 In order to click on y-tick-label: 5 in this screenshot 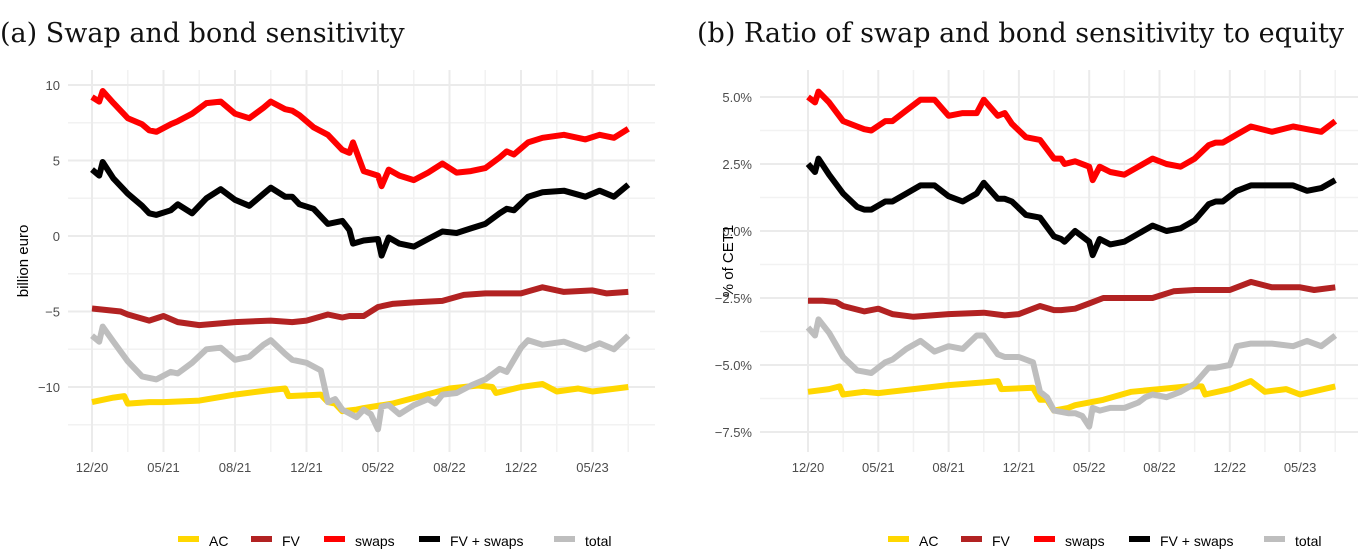, I will do `click(56, 161)`.